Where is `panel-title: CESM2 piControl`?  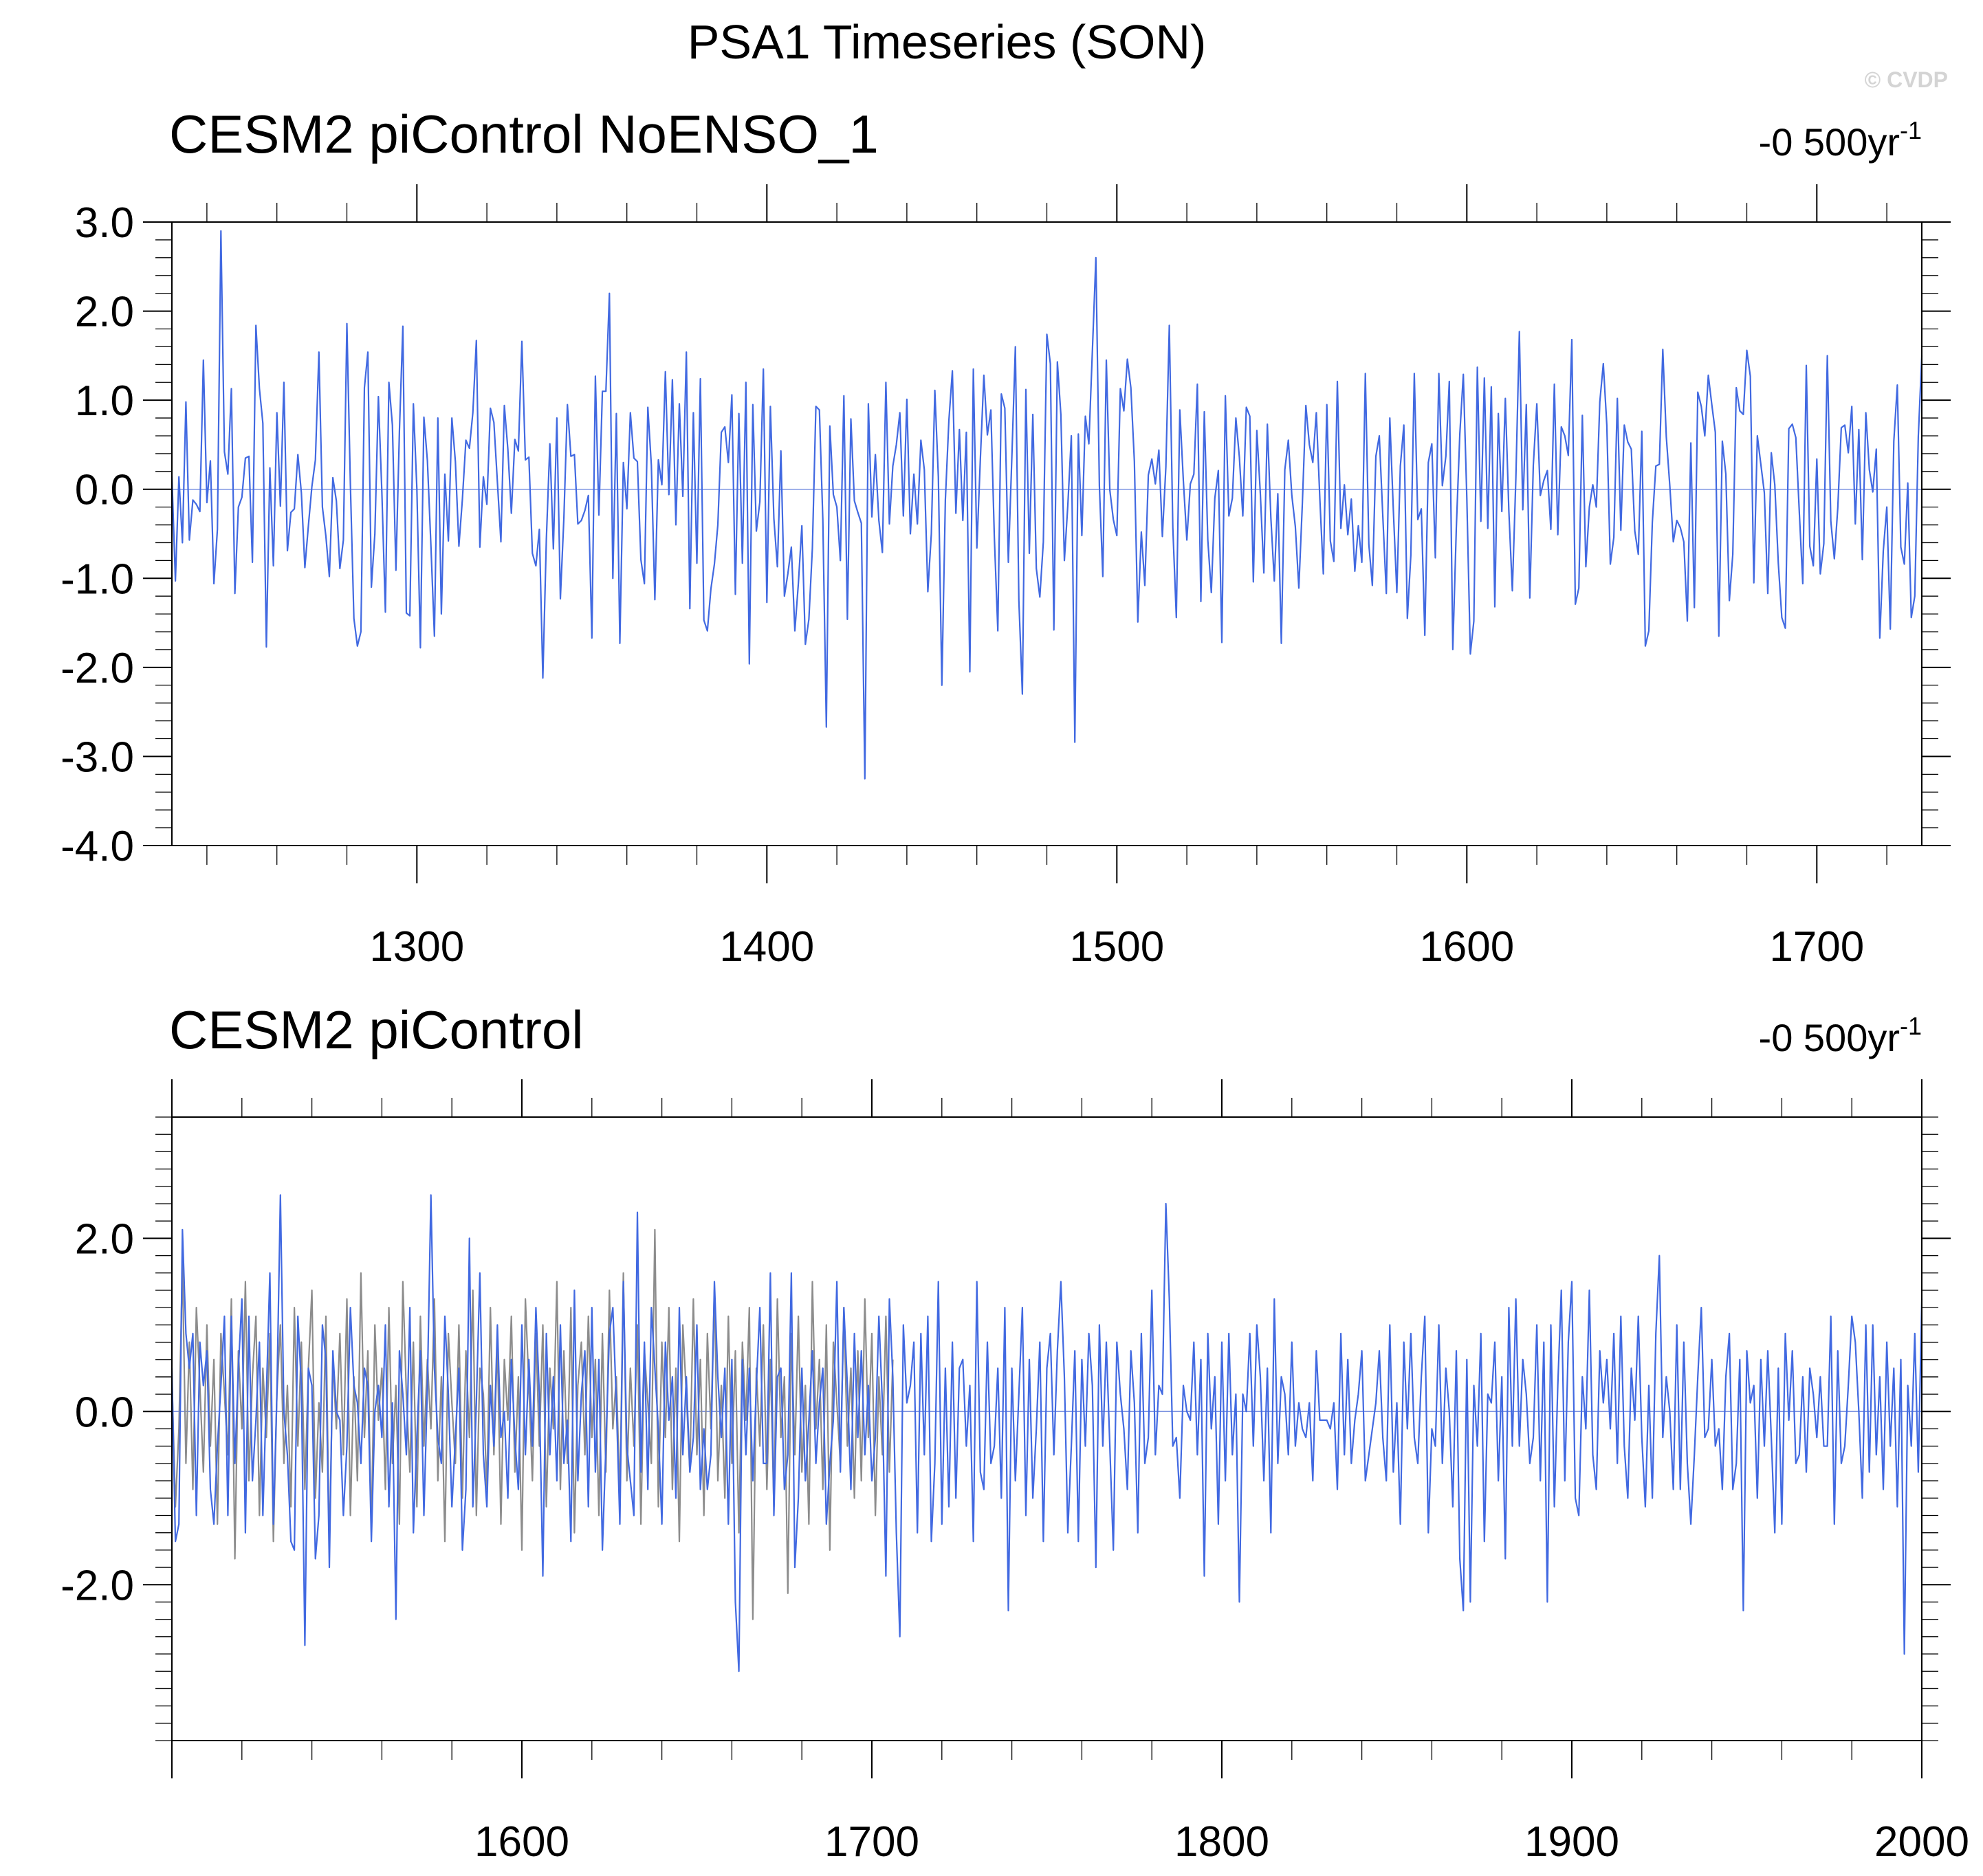
panel-title: CESM2 piControl is located at coordinates (377, 1030).